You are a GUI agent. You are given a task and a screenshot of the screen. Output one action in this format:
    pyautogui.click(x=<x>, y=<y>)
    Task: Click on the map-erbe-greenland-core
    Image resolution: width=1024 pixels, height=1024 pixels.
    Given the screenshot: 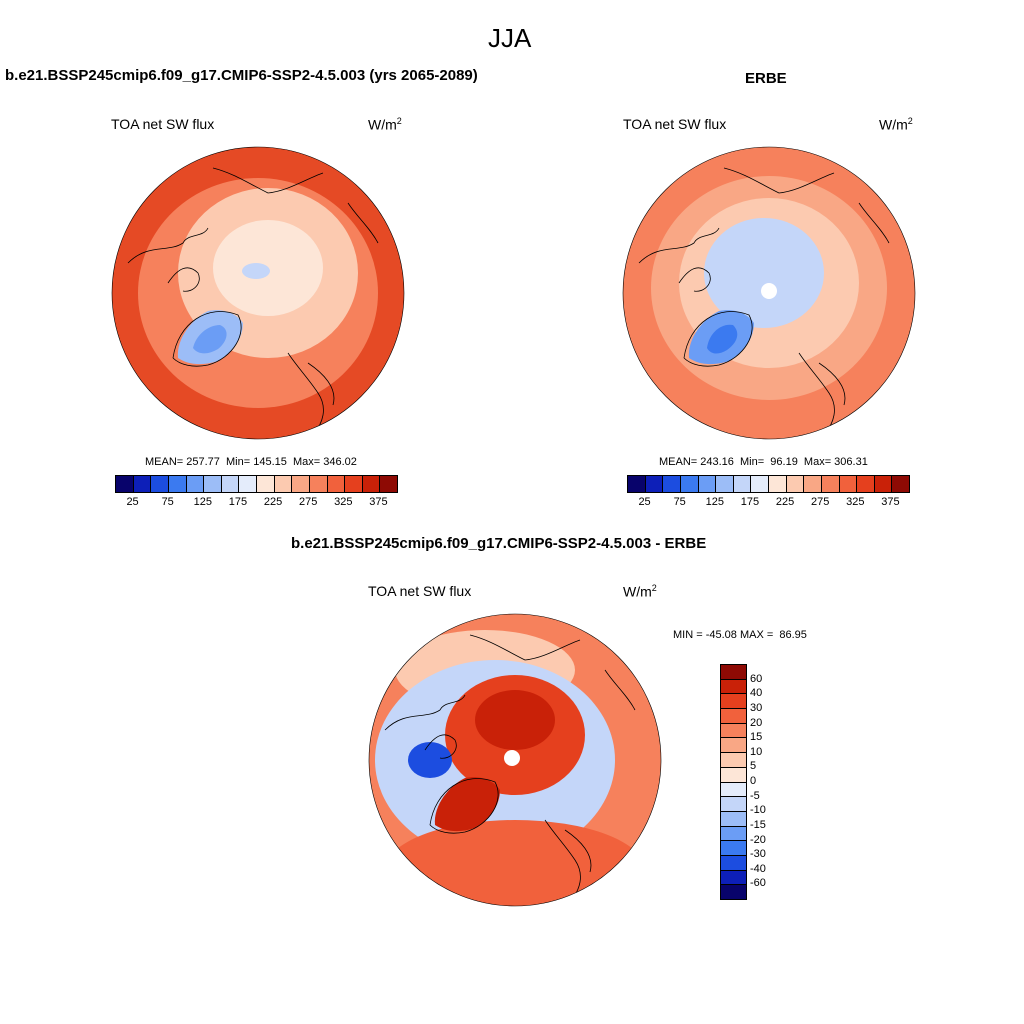 What is the action you would take?
    pyautogui.click(x=722, y=339)
    